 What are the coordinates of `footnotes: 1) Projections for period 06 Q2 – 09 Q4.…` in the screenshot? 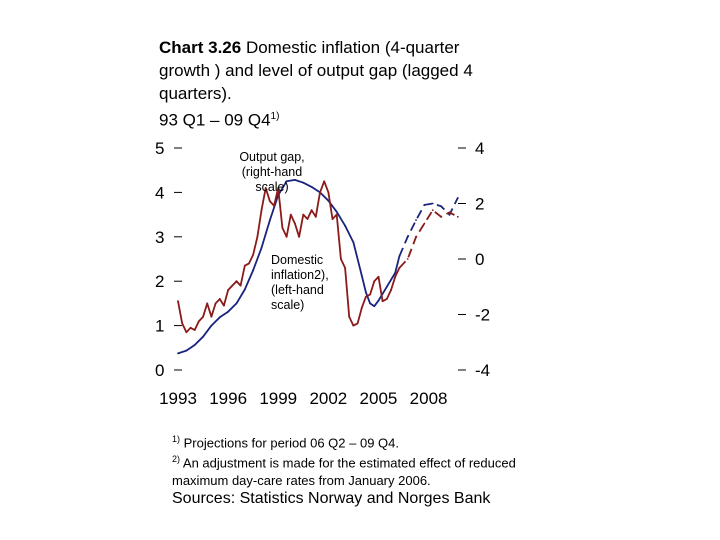 It's located at (352, 460).